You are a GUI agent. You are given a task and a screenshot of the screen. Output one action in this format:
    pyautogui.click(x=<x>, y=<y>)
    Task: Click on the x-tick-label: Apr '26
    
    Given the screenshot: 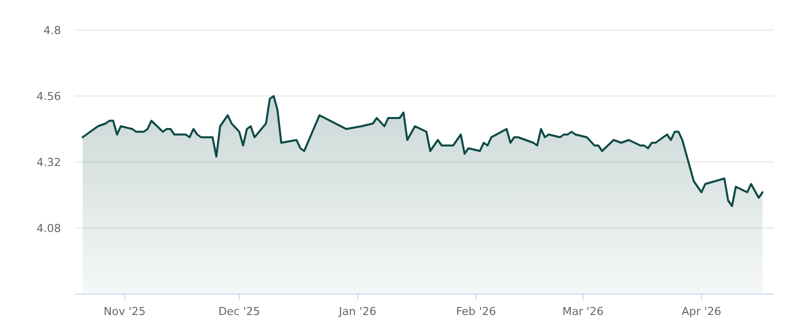 What is the action you would take?
    pyautogui.click(x=702, y=311)
    